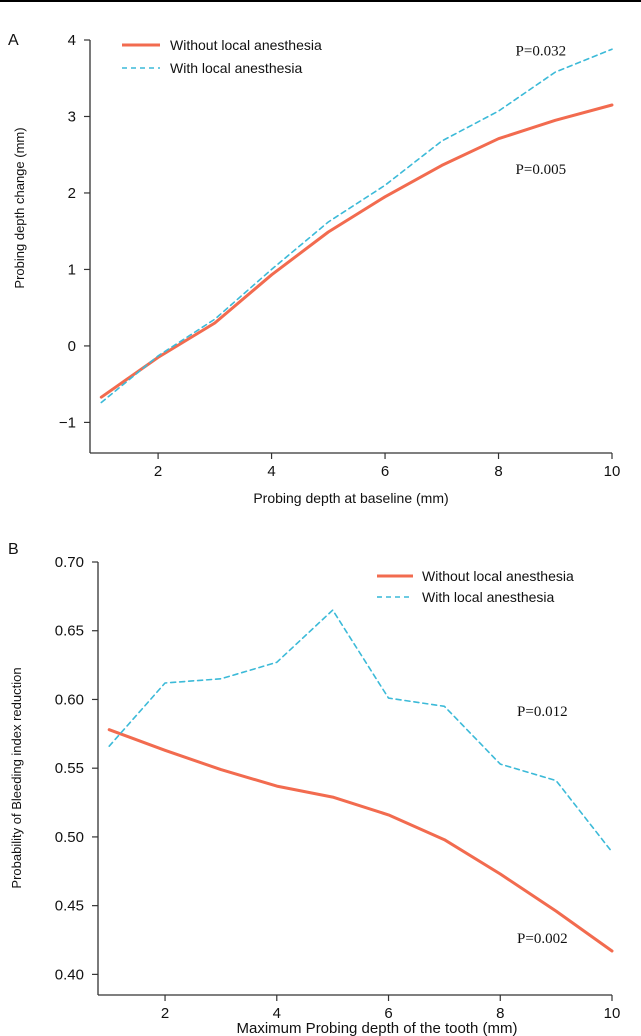  I want to click on panel-b-label: B, so click(13, 549).